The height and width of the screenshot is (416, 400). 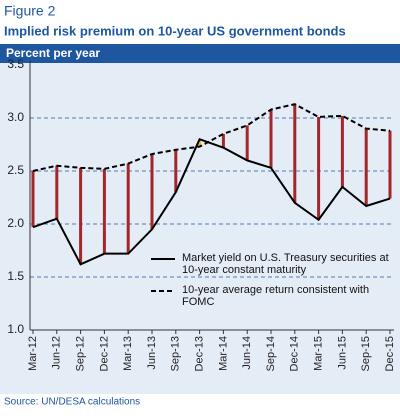 I want to click on x-tick-label: Mar-12, so click(x=33, y=353).